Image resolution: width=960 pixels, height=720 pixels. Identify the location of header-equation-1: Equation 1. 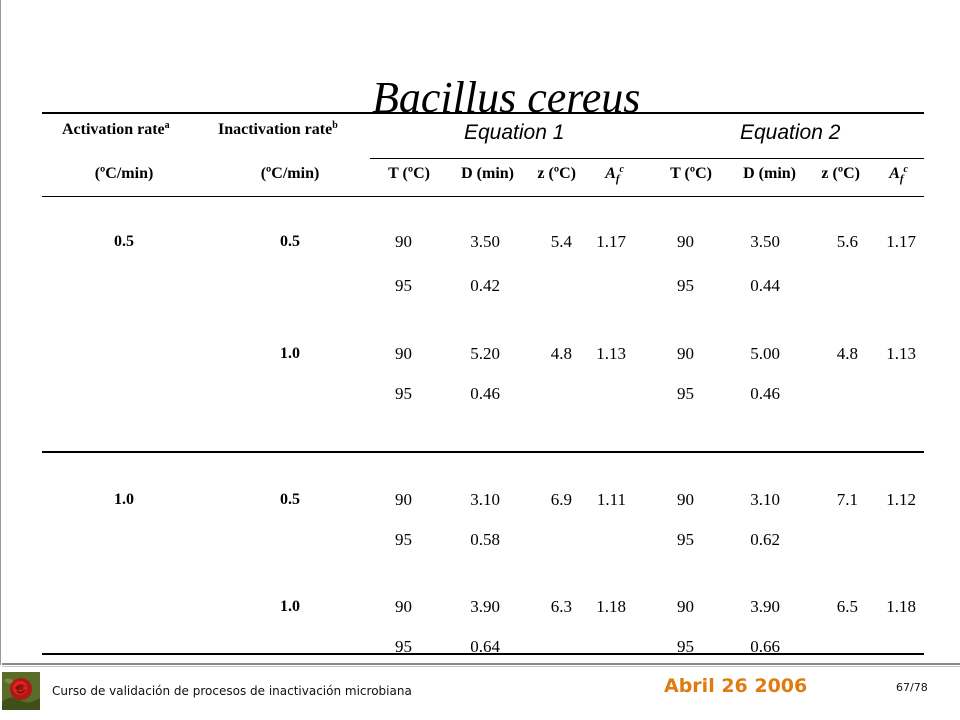
(514, 132).